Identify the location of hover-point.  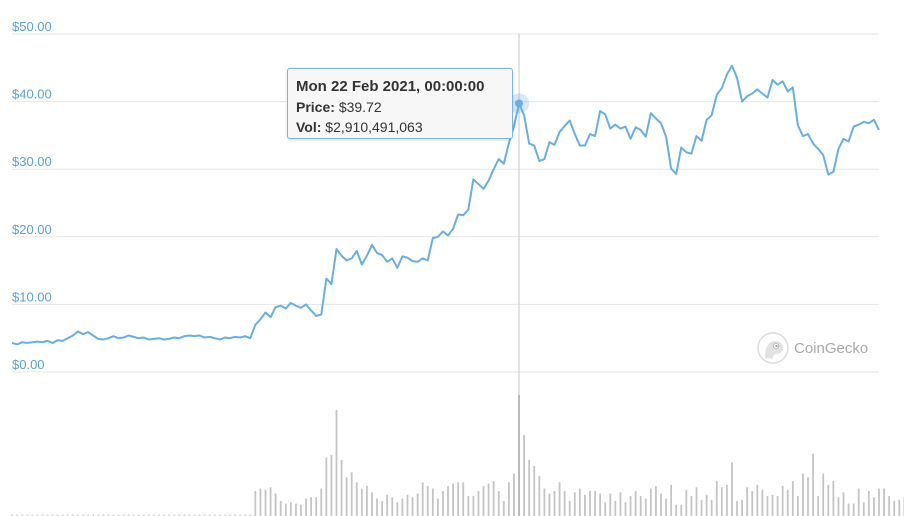
(519, 103).